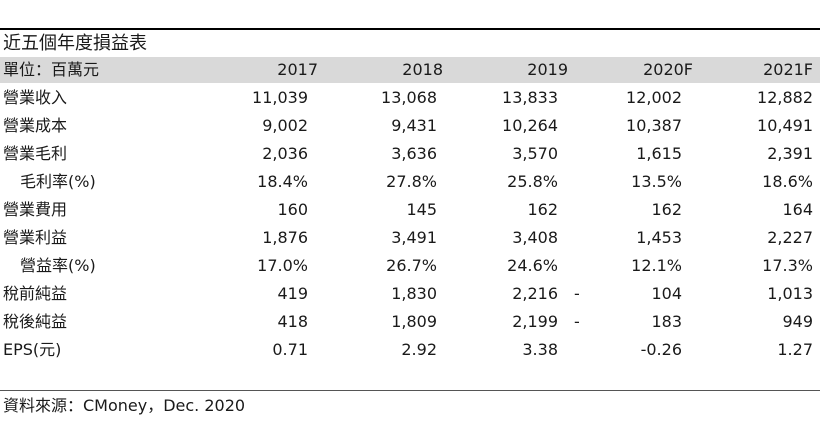 This screenshot has width=820, height=421. I want to click on row-label: 營業毛利, so click(35, 153).